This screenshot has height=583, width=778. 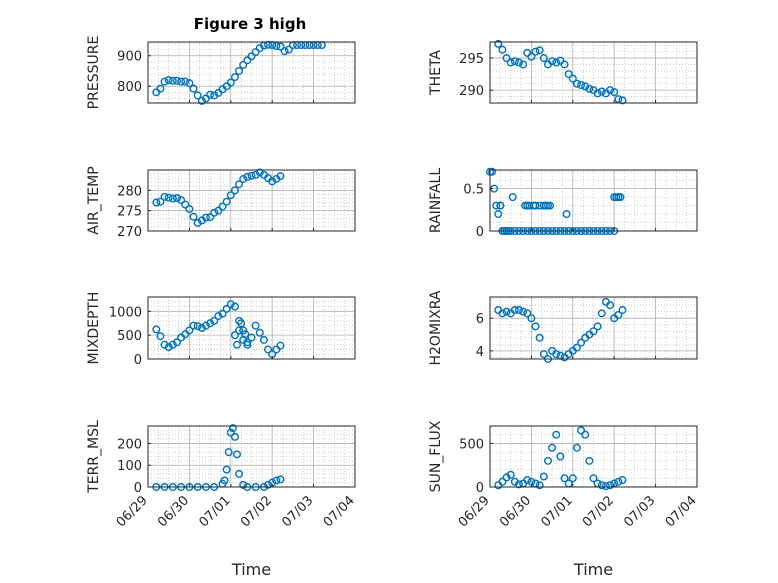 I want to click on panel-pressure: 800 900 PRESSURE, so click(x=221, y=73).